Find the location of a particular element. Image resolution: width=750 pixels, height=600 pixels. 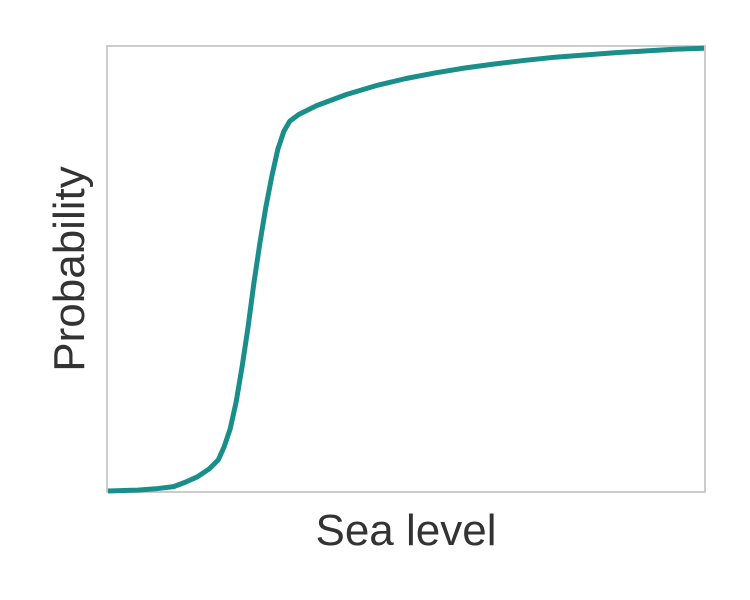

y-axis-label: Probability is located at coordinates (69, 268).